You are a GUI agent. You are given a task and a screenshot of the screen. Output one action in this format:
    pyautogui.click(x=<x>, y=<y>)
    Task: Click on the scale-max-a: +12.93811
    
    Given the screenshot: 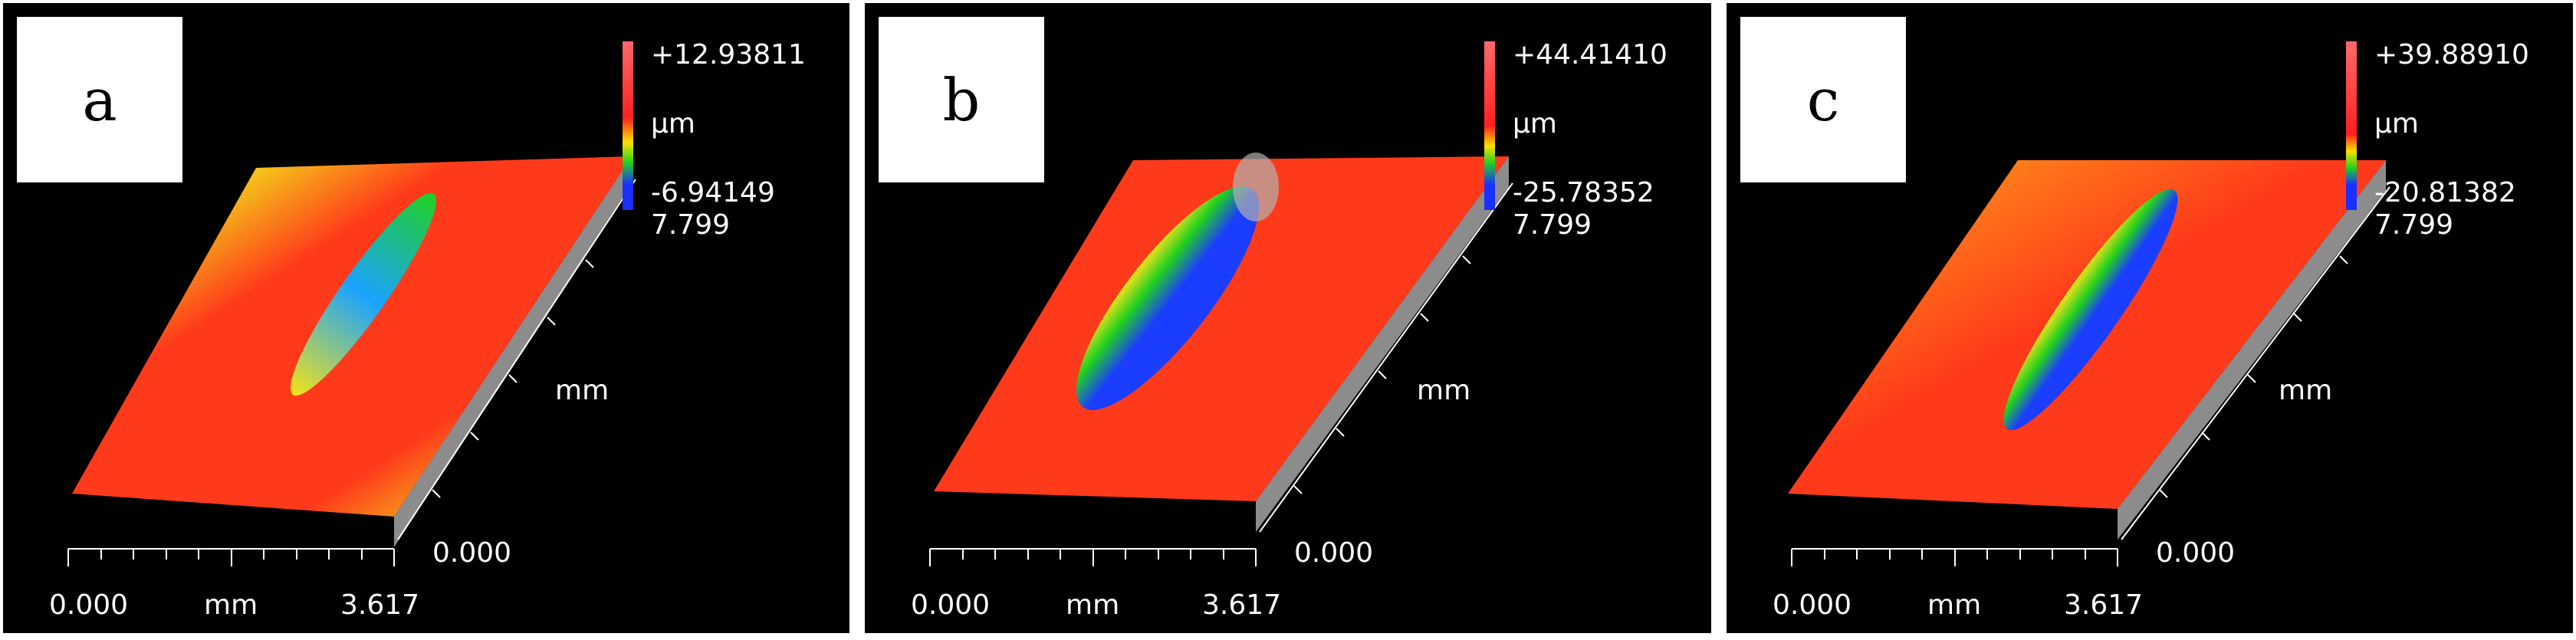 What is the action you would take?
    pyautogui.click(x=729, y=55)
    